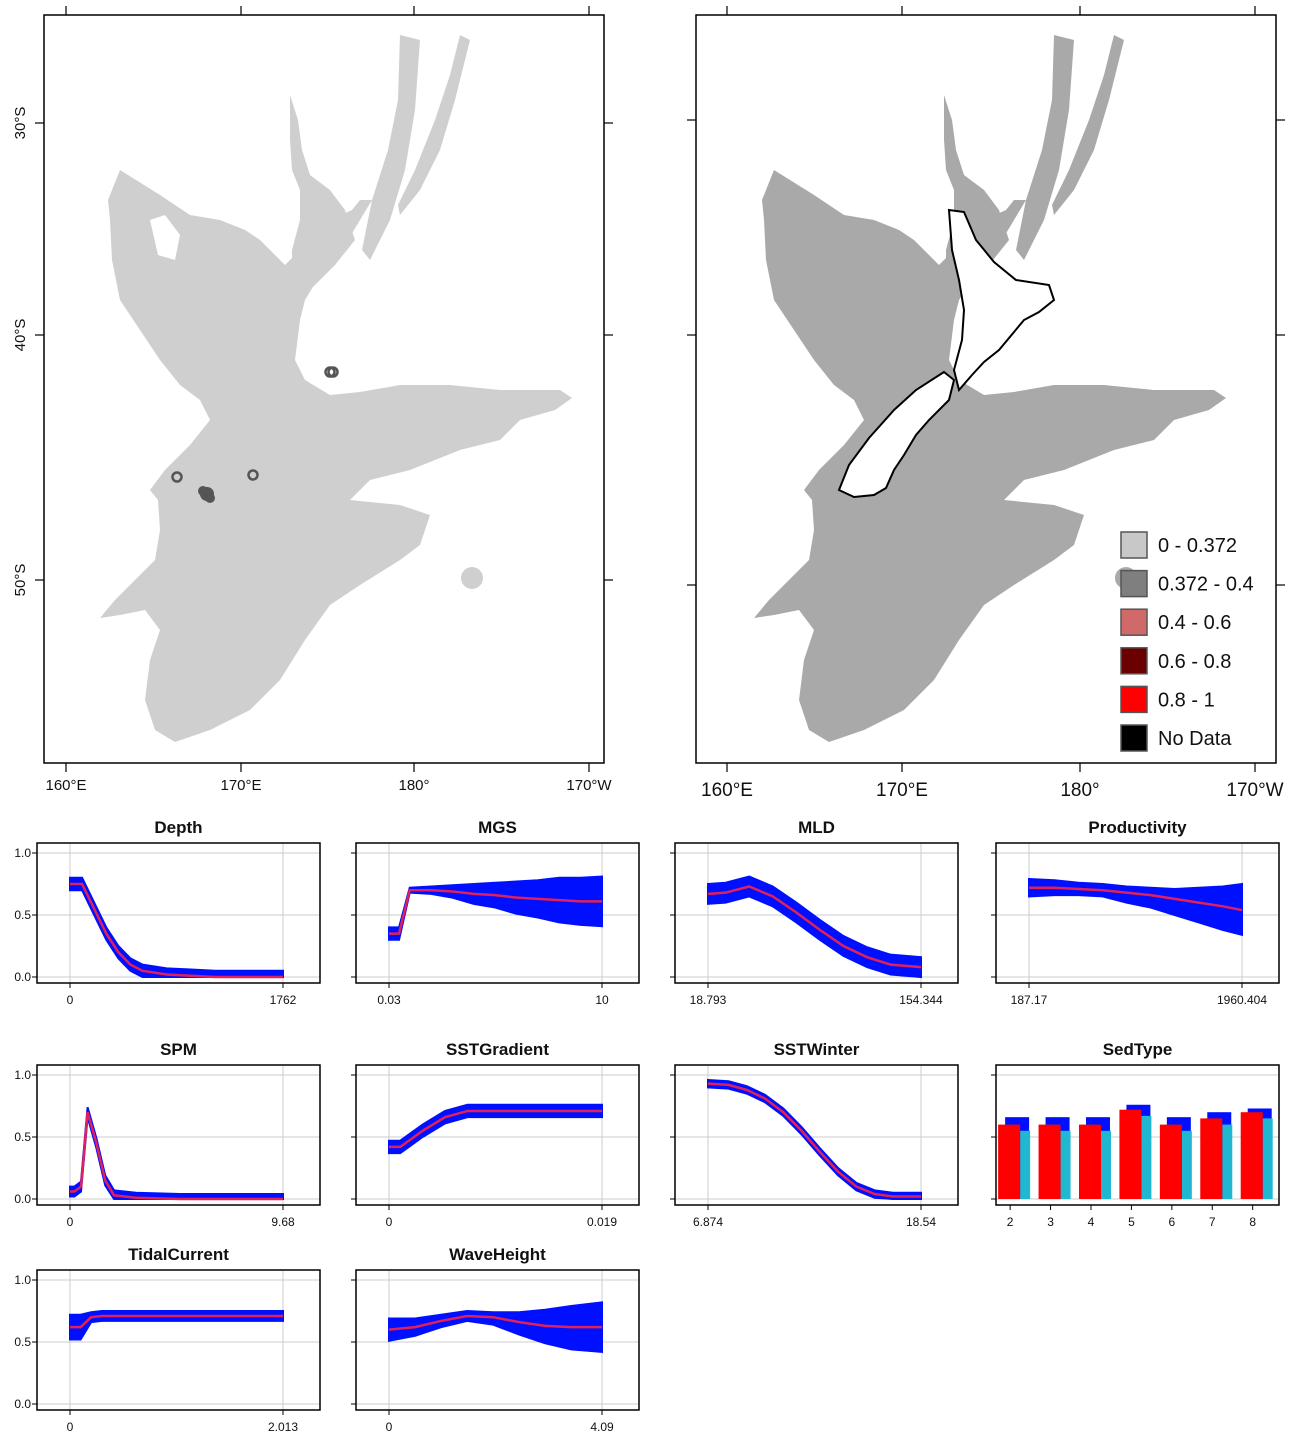  Describe the element at coordinates (1252, 1222) in the screenshot. I see `x-tick-label: 8` at that location.